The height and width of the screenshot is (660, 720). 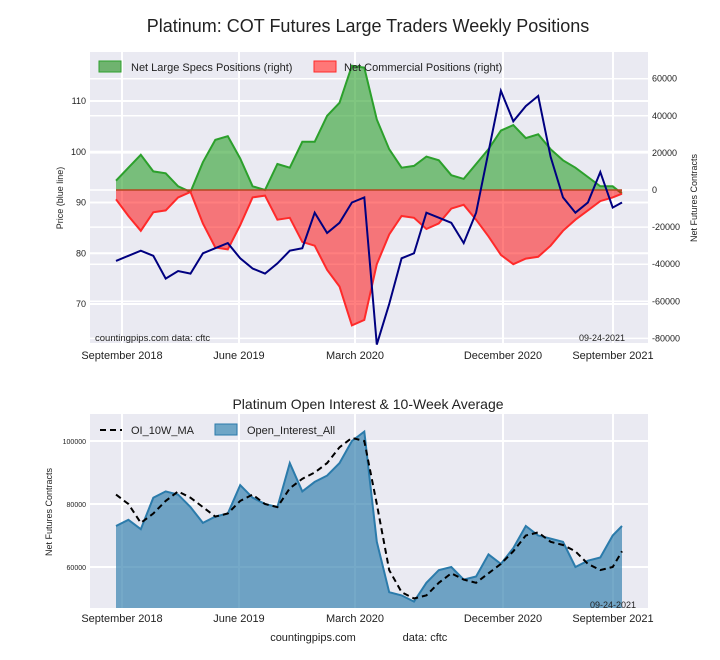 I want to click on bottom-x-tick-label: December 2020, so click(x=503, y=619).